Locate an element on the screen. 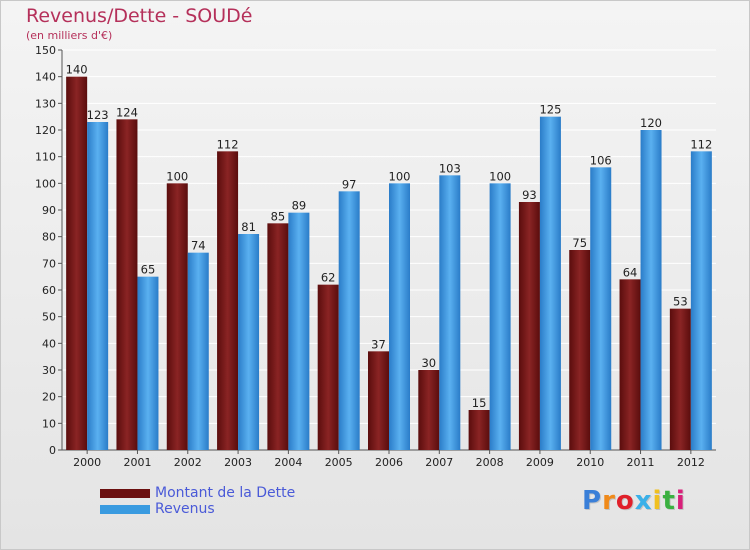  legend-swatch-revenue is located at coordinates (125, 509).